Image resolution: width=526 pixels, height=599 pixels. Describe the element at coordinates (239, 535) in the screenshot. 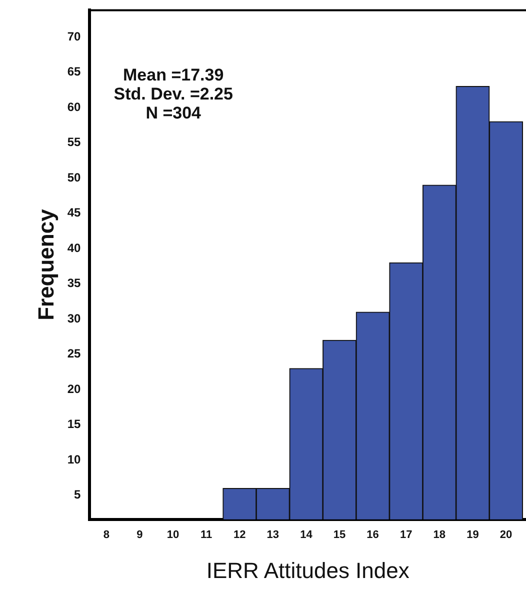

I see `x-tick-label: 12` at that location.